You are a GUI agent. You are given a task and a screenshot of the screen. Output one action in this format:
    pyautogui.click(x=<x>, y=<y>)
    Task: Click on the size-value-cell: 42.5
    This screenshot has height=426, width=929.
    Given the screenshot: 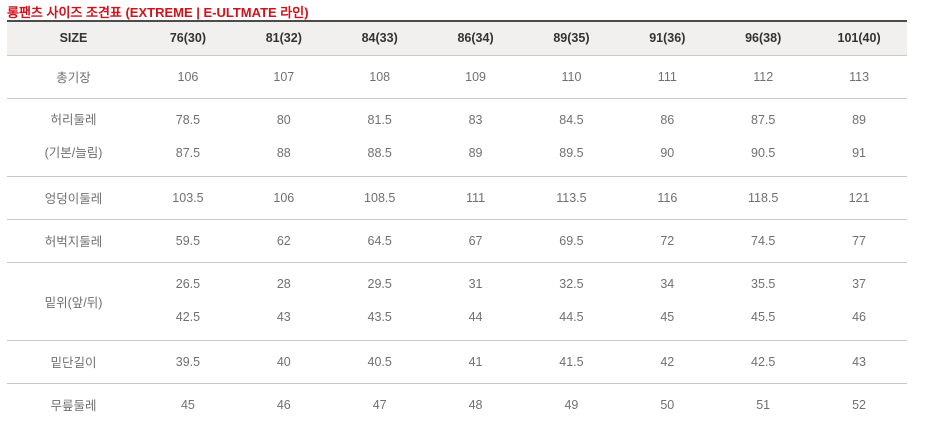 What is the action you would take?
    pyautogui.click(x=763, y=362)
    